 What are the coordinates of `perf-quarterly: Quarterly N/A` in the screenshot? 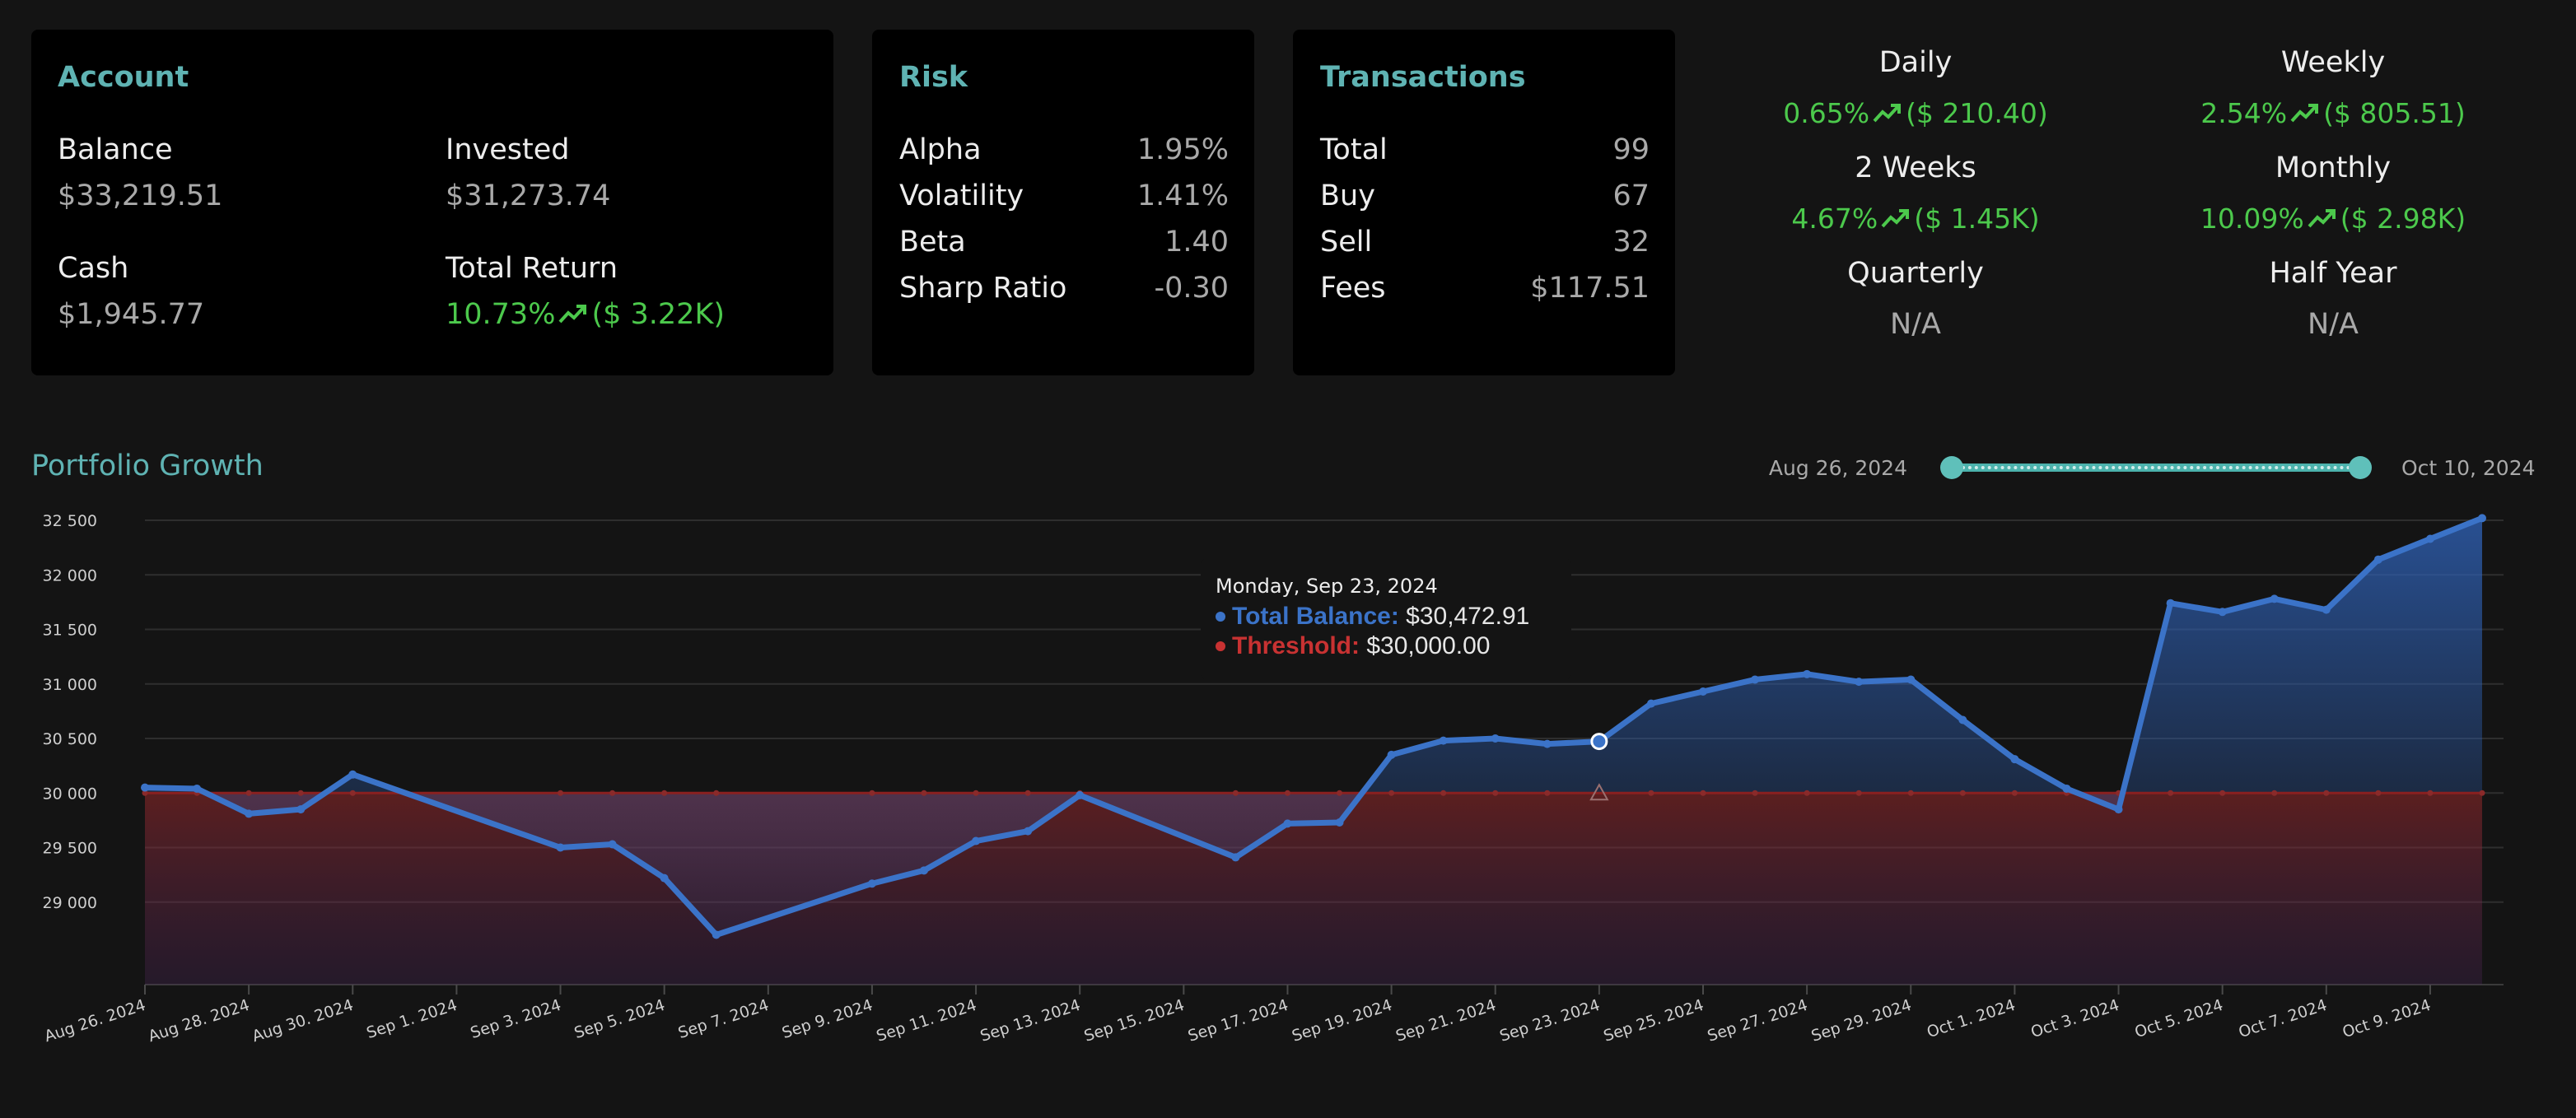 It's located at (1915, 299).